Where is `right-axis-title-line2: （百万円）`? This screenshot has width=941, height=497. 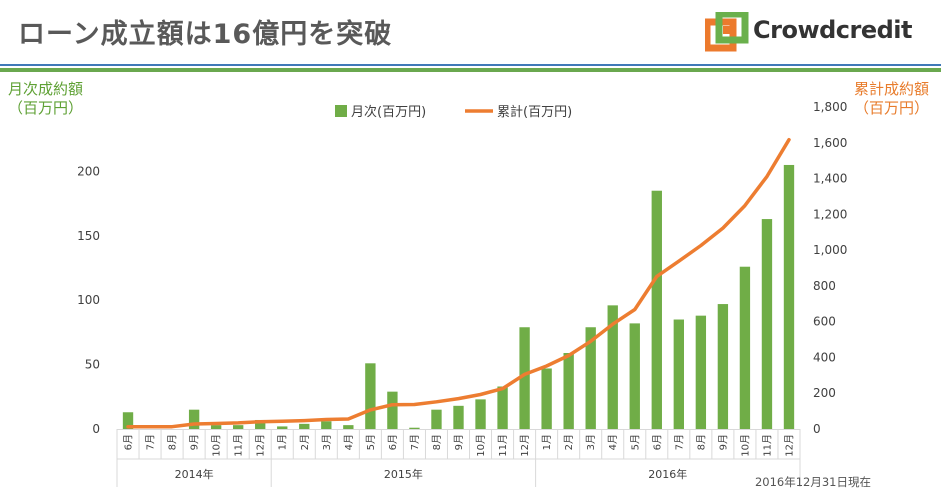
right-axis-title-line2: （百万円） is located at coordinates (891, 108).